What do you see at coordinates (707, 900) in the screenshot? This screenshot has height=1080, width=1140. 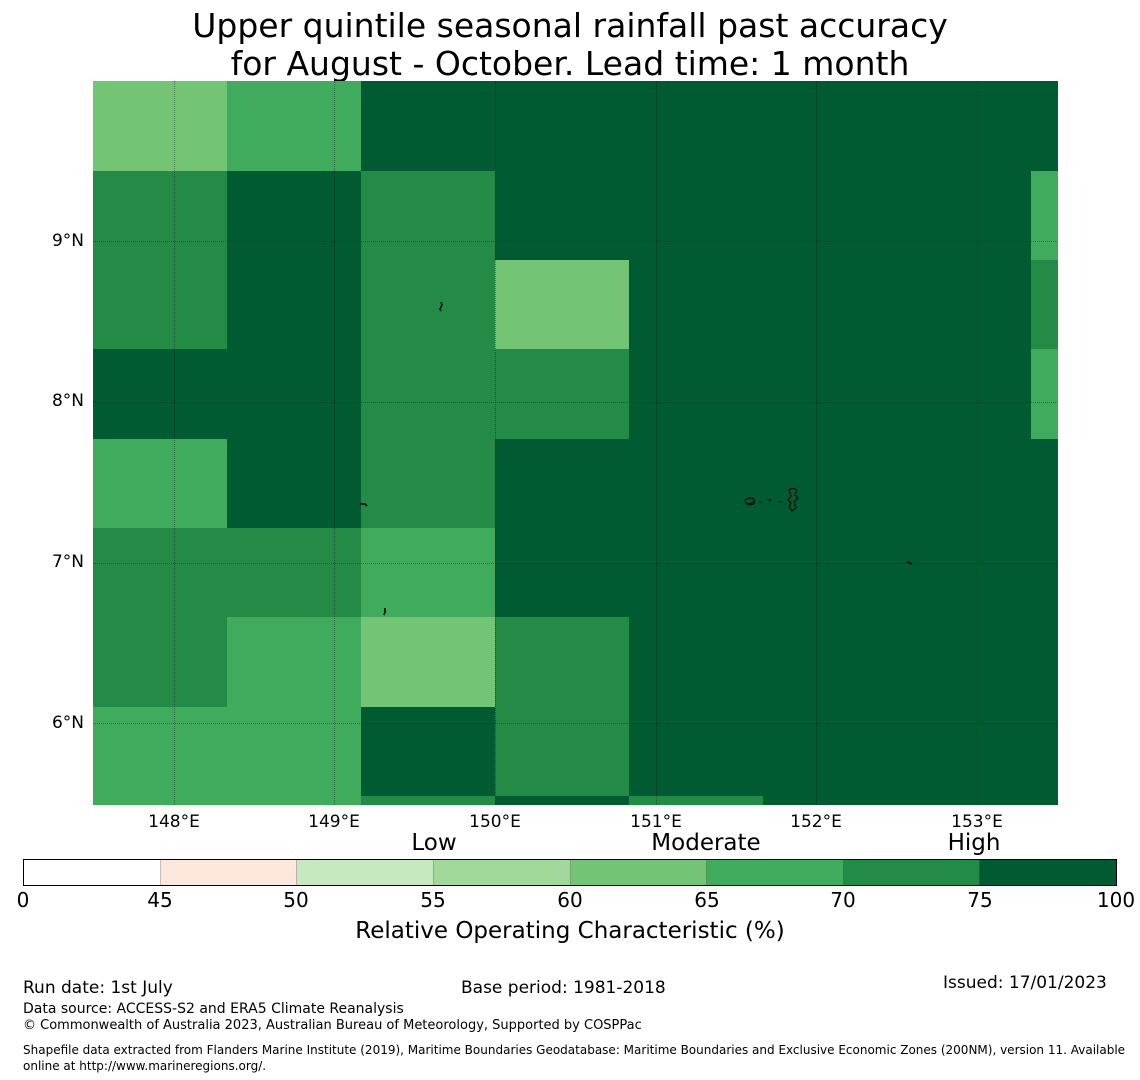 I see `colorbar-tick: 65` at bounding box center [707, 900].